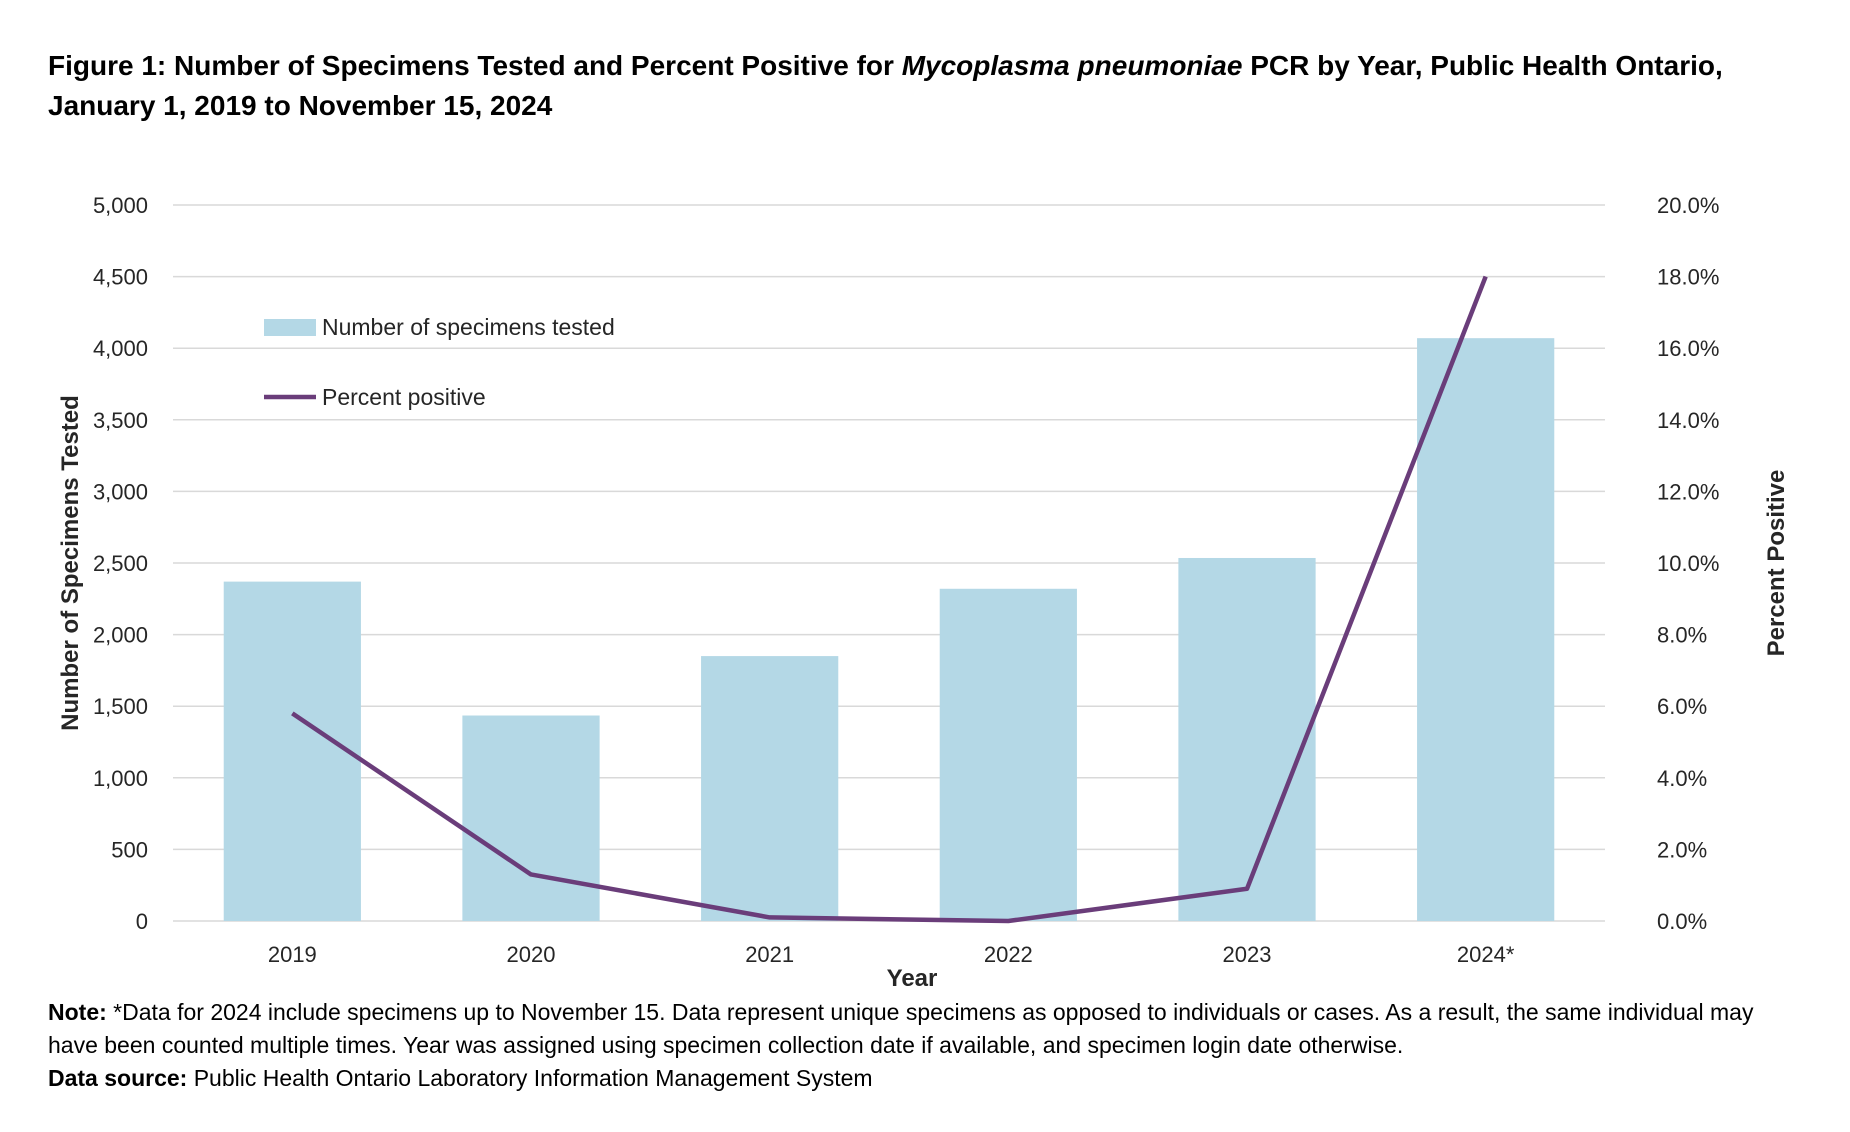 The height and width of the screenshot is (1132, 1850). I want to click on y-tick-label: 1,000, so click(120, 778).